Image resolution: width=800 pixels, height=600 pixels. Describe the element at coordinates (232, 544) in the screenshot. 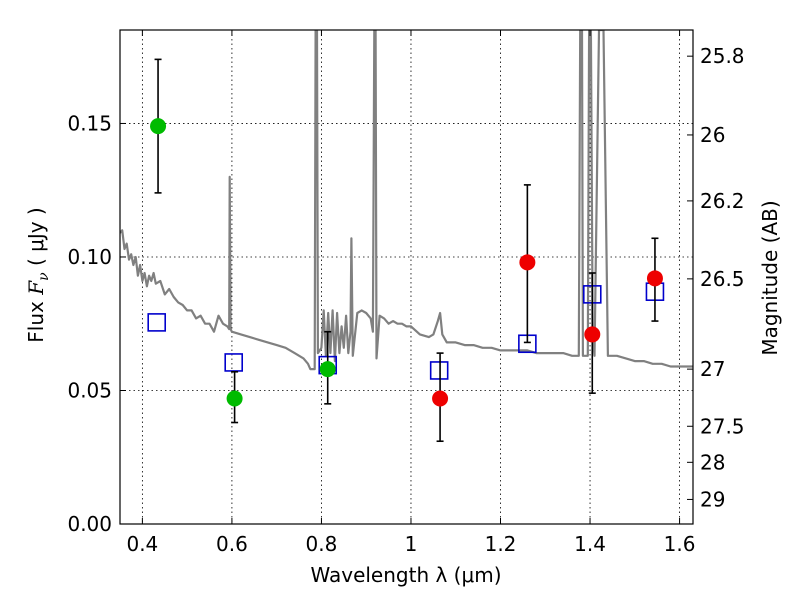

I see `x-tick-label: 0.6` at that location.